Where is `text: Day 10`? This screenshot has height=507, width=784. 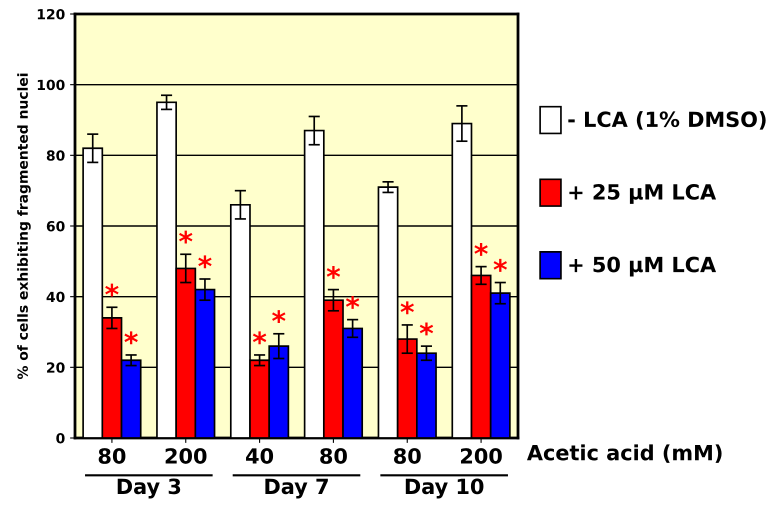
text: Day 10 is located at coordinates (445, 488).